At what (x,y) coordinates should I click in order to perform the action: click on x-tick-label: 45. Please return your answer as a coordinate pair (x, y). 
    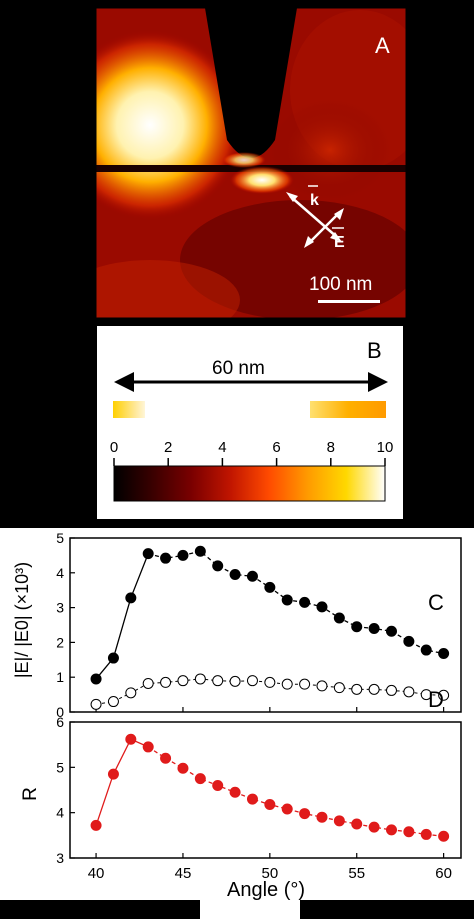
    Looking at the image, I should click on (183, 873).